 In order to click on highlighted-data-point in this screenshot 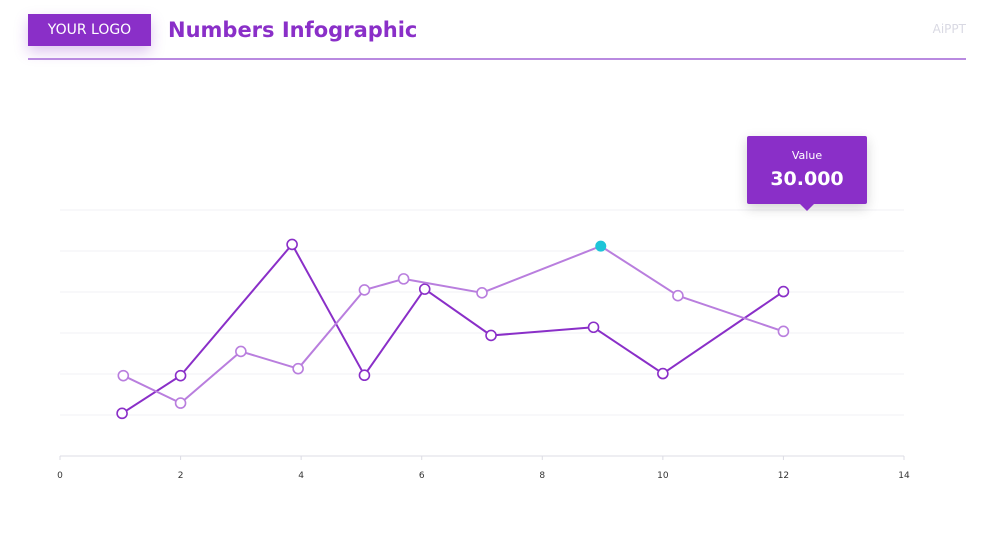, I will do `click(601, 246)`.